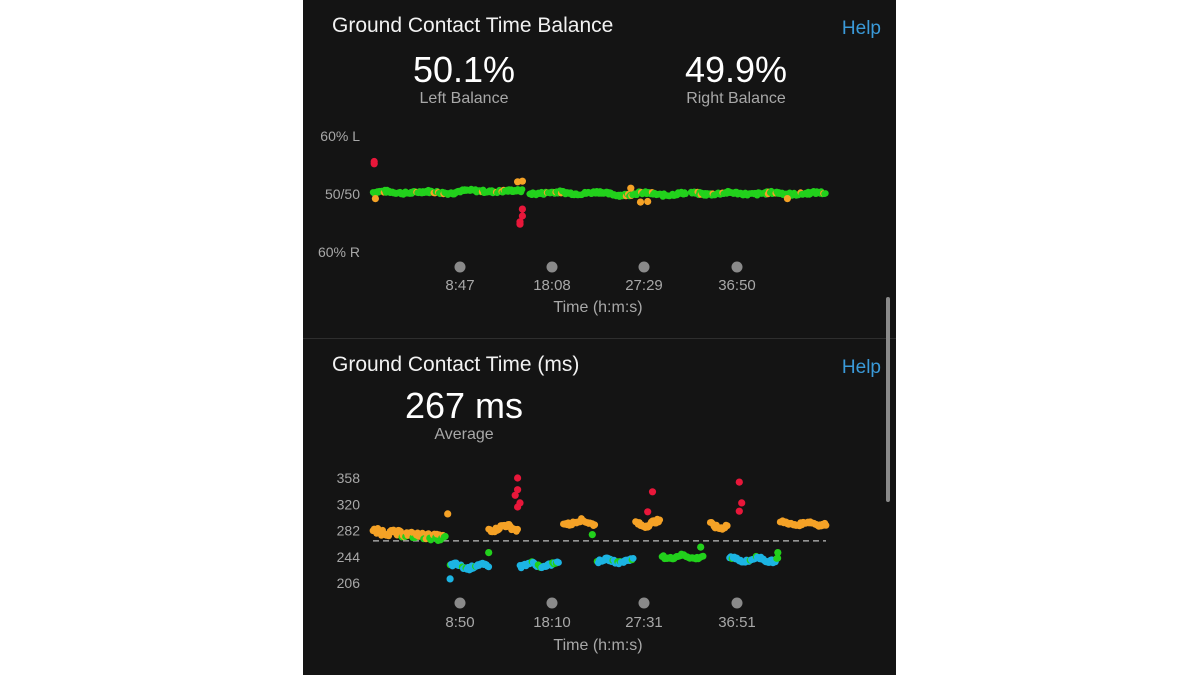 Image resolution: width=1200 pixels, height=675 pixels. What do you see at coordinates (644, 622) in the screenshot?
I see `gct-x-tick-label: 27:31` at bounding box center [644, 622].